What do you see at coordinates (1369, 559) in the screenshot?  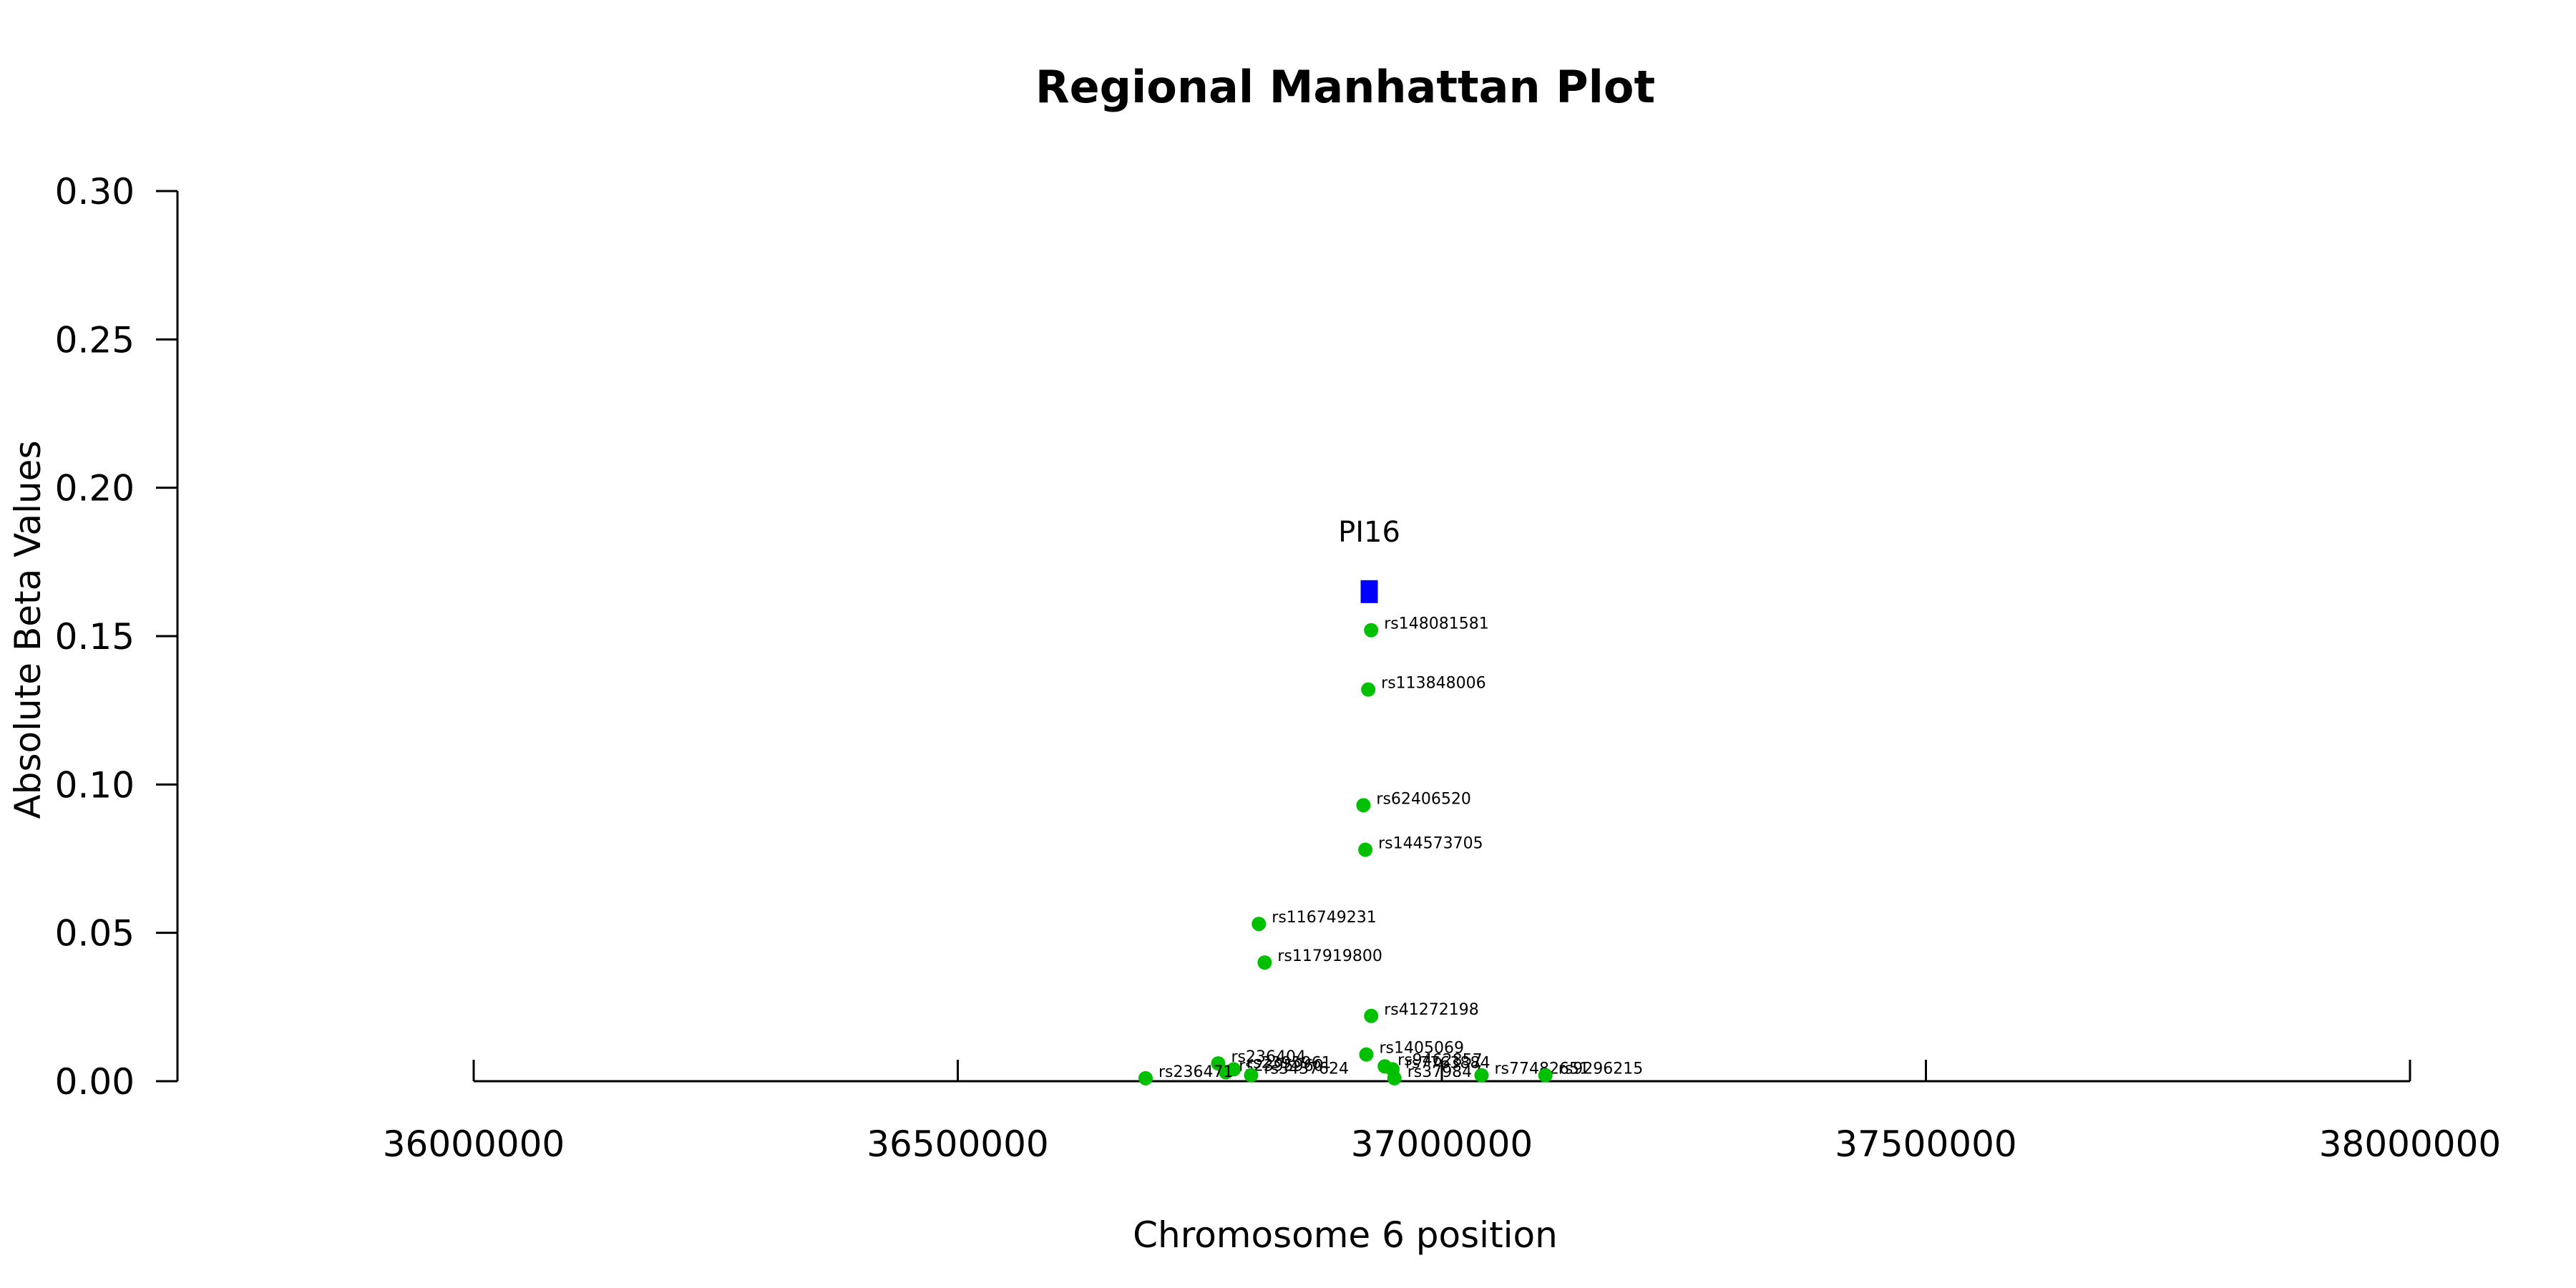 I see `gene-layer: PI16` at bounding box center [1369, 559].